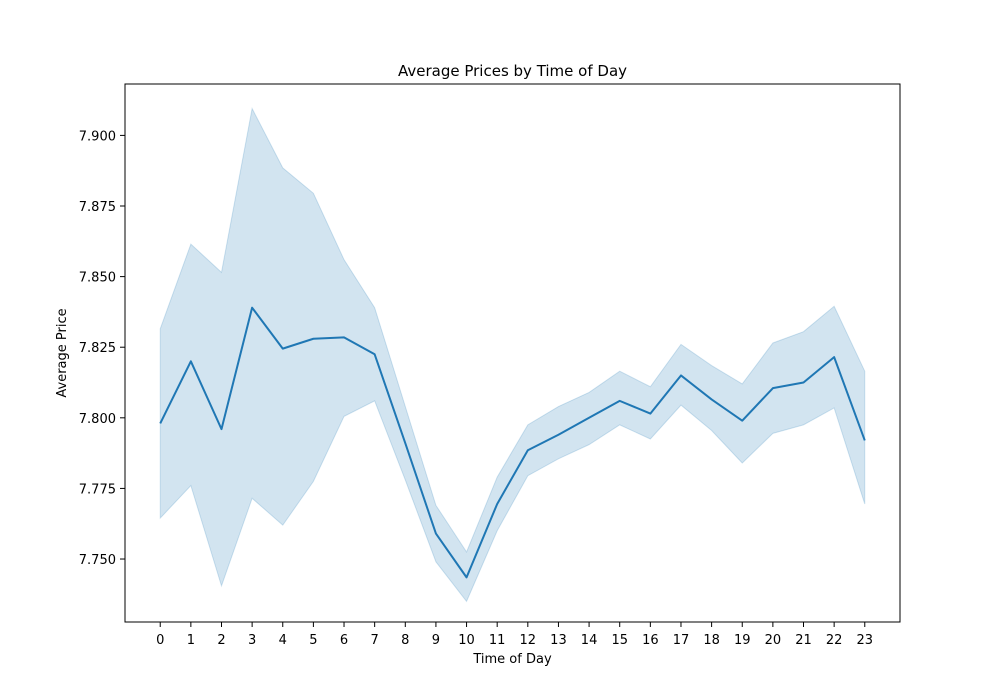 This screenshot has height=700, width=1000. What do you see at coordinates (97, 278) in the screenshot?
I see `y-tick-label: 7.850` at bounding box center [97, 278].